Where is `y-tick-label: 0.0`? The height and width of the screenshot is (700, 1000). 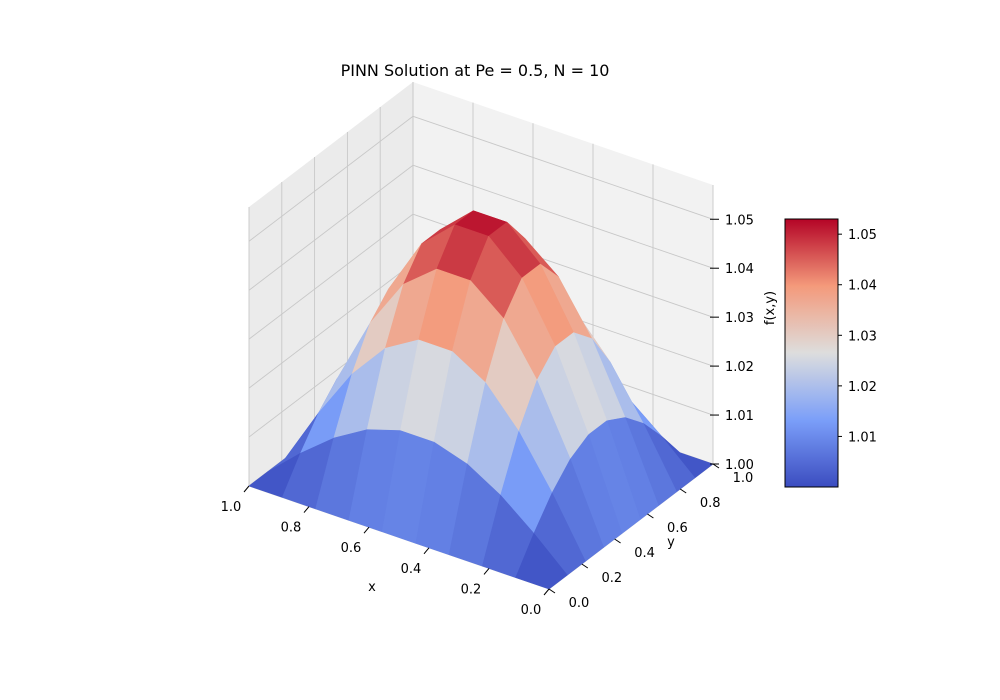 y-tick-label: 0.0 is located at coordinates (579, 603).